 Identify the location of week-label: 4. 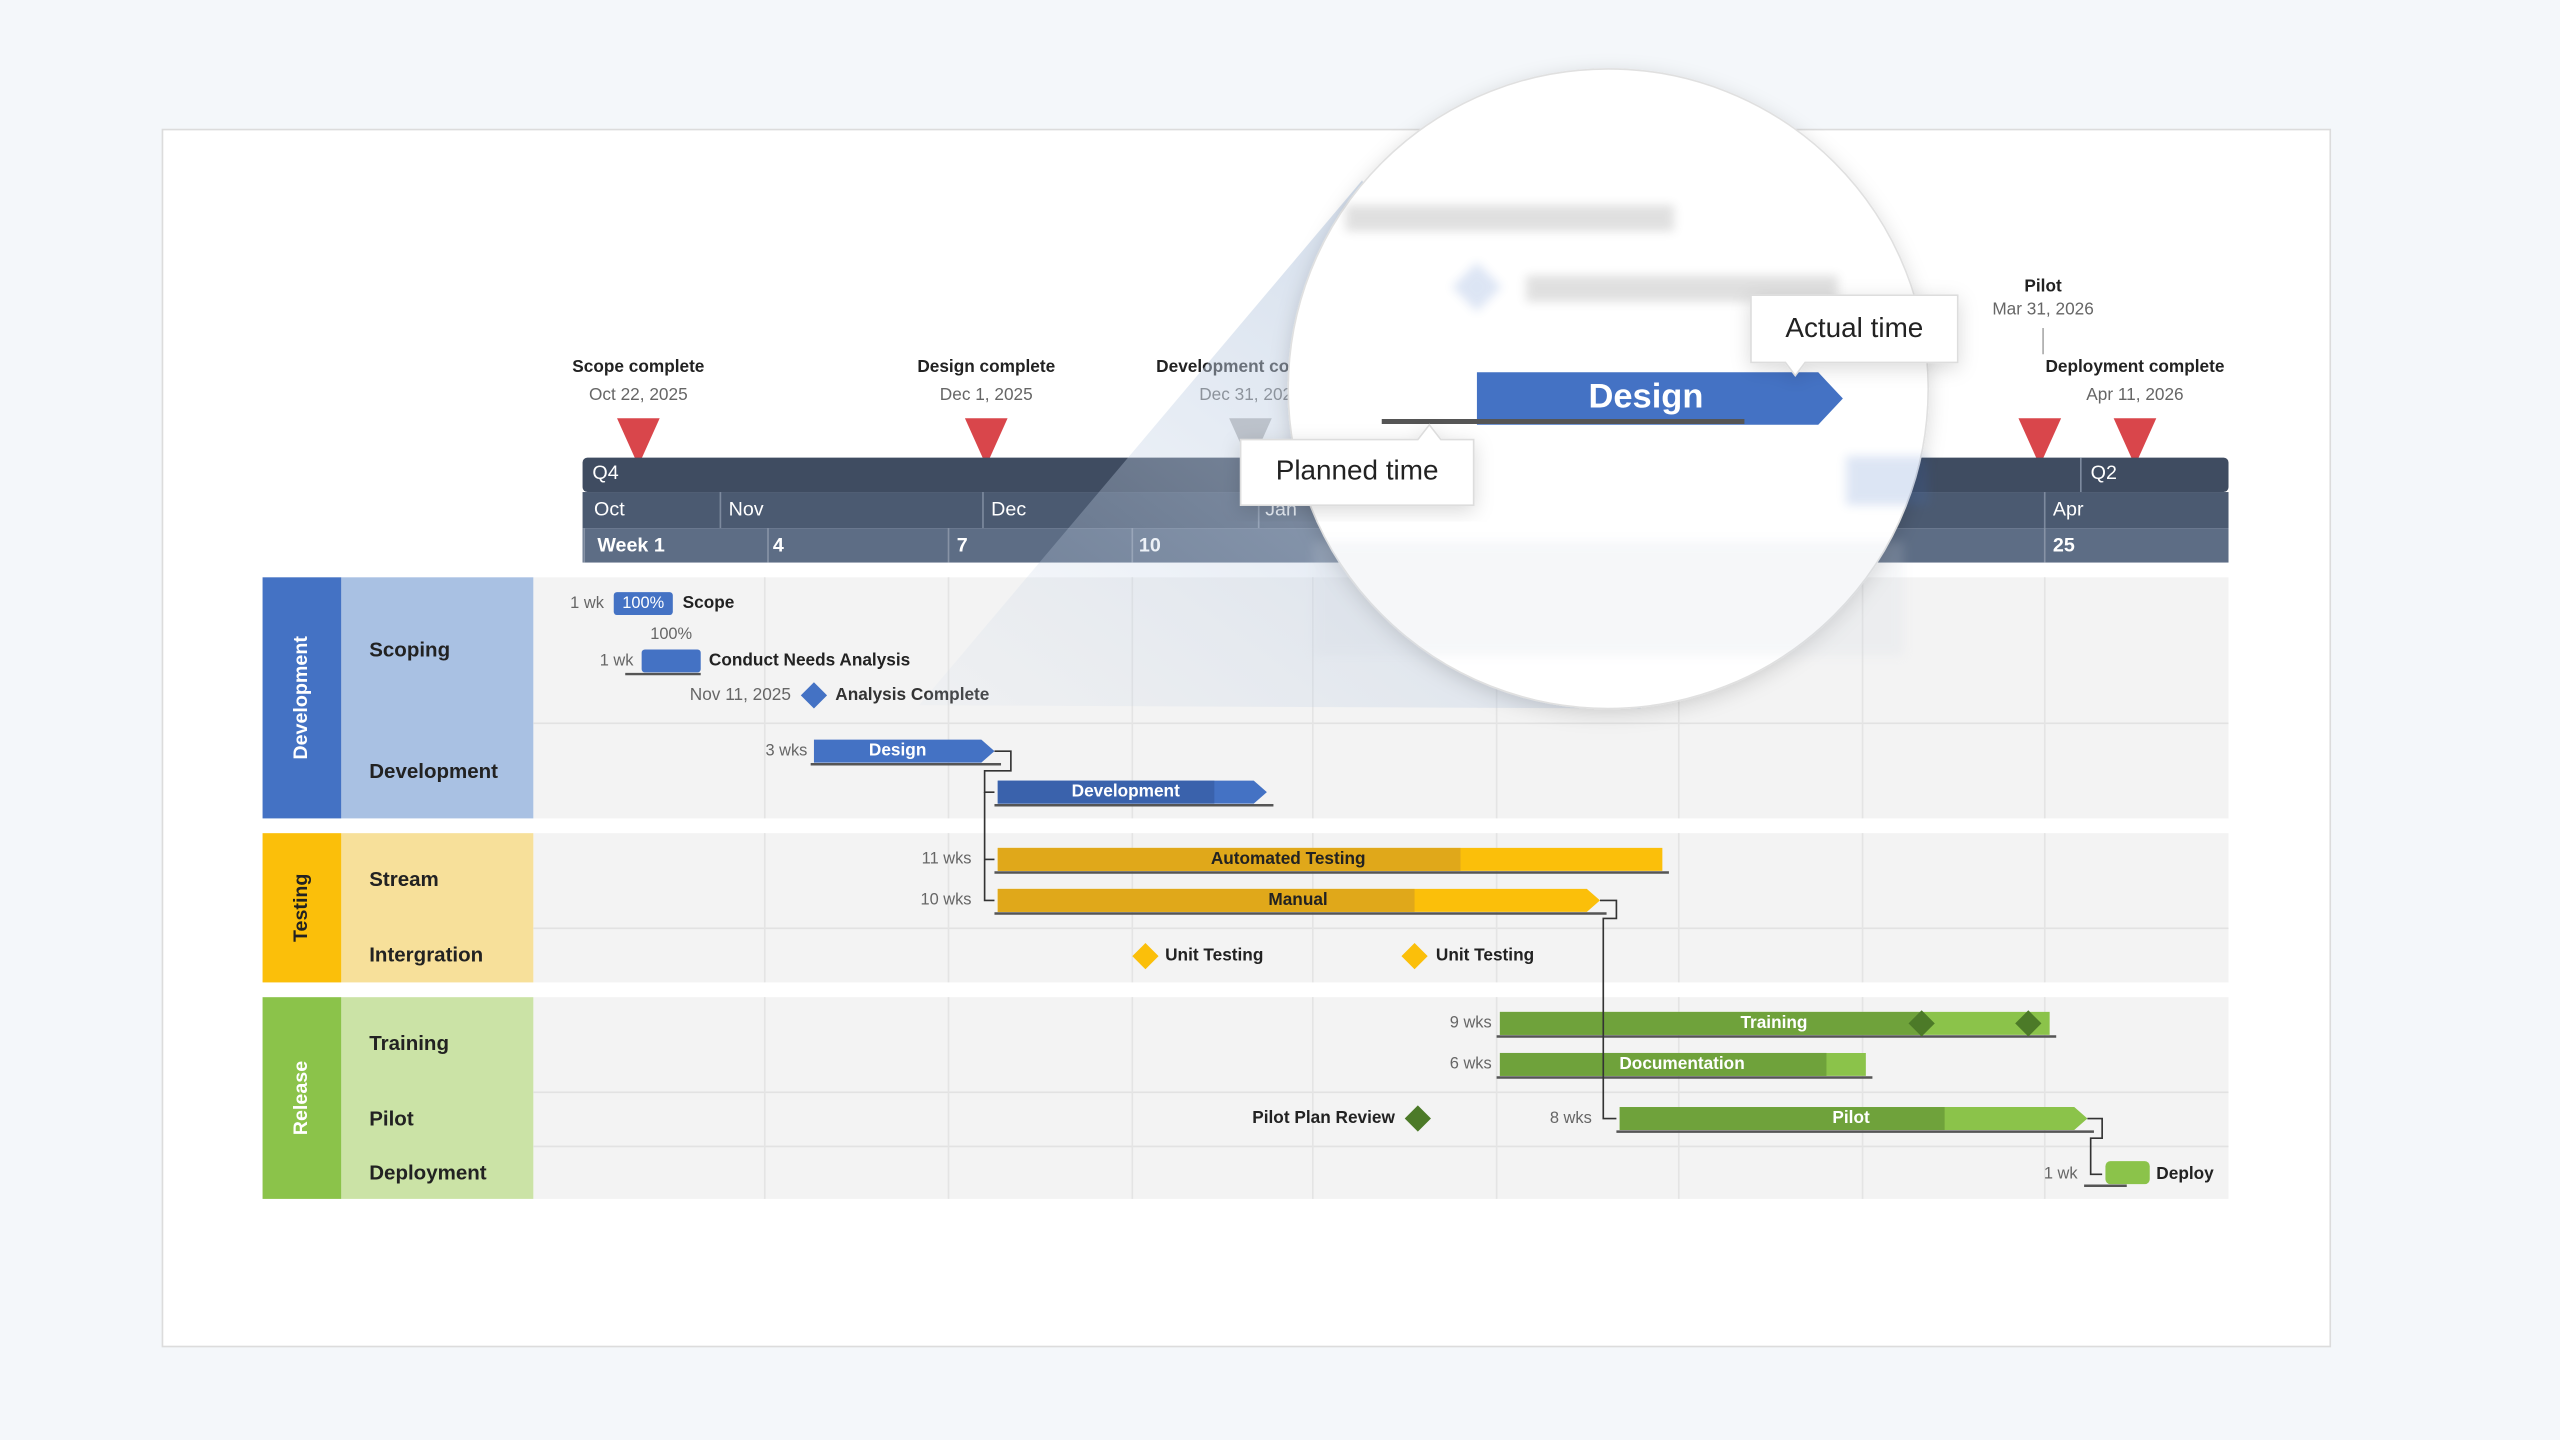
(778, 545).